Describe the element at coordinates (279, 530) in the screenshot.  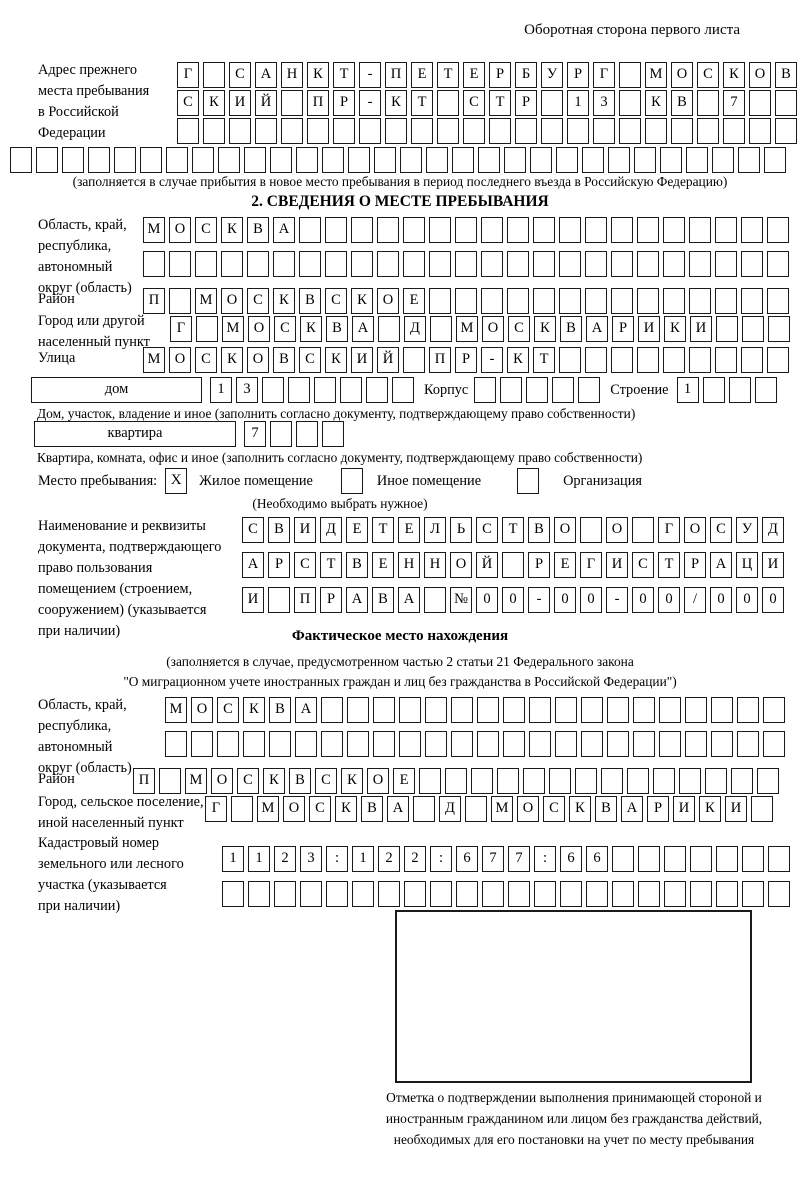
I see `char-cell: В` at that location.